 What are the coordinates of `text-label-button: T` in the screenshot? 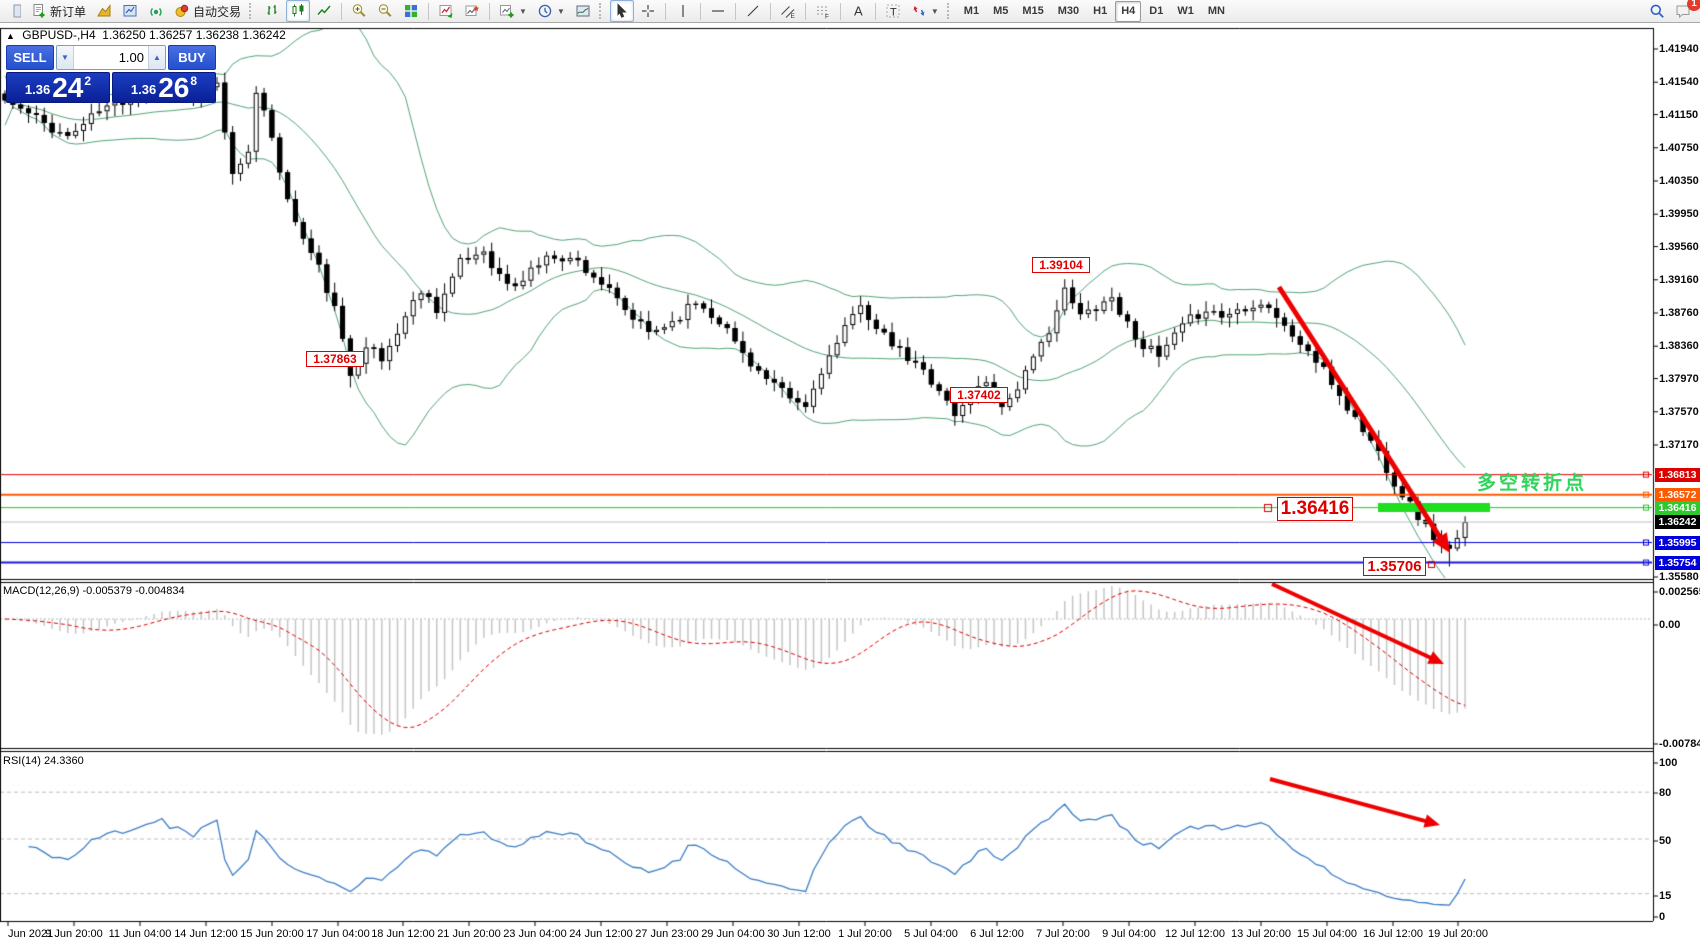 It's located at (893, 11).